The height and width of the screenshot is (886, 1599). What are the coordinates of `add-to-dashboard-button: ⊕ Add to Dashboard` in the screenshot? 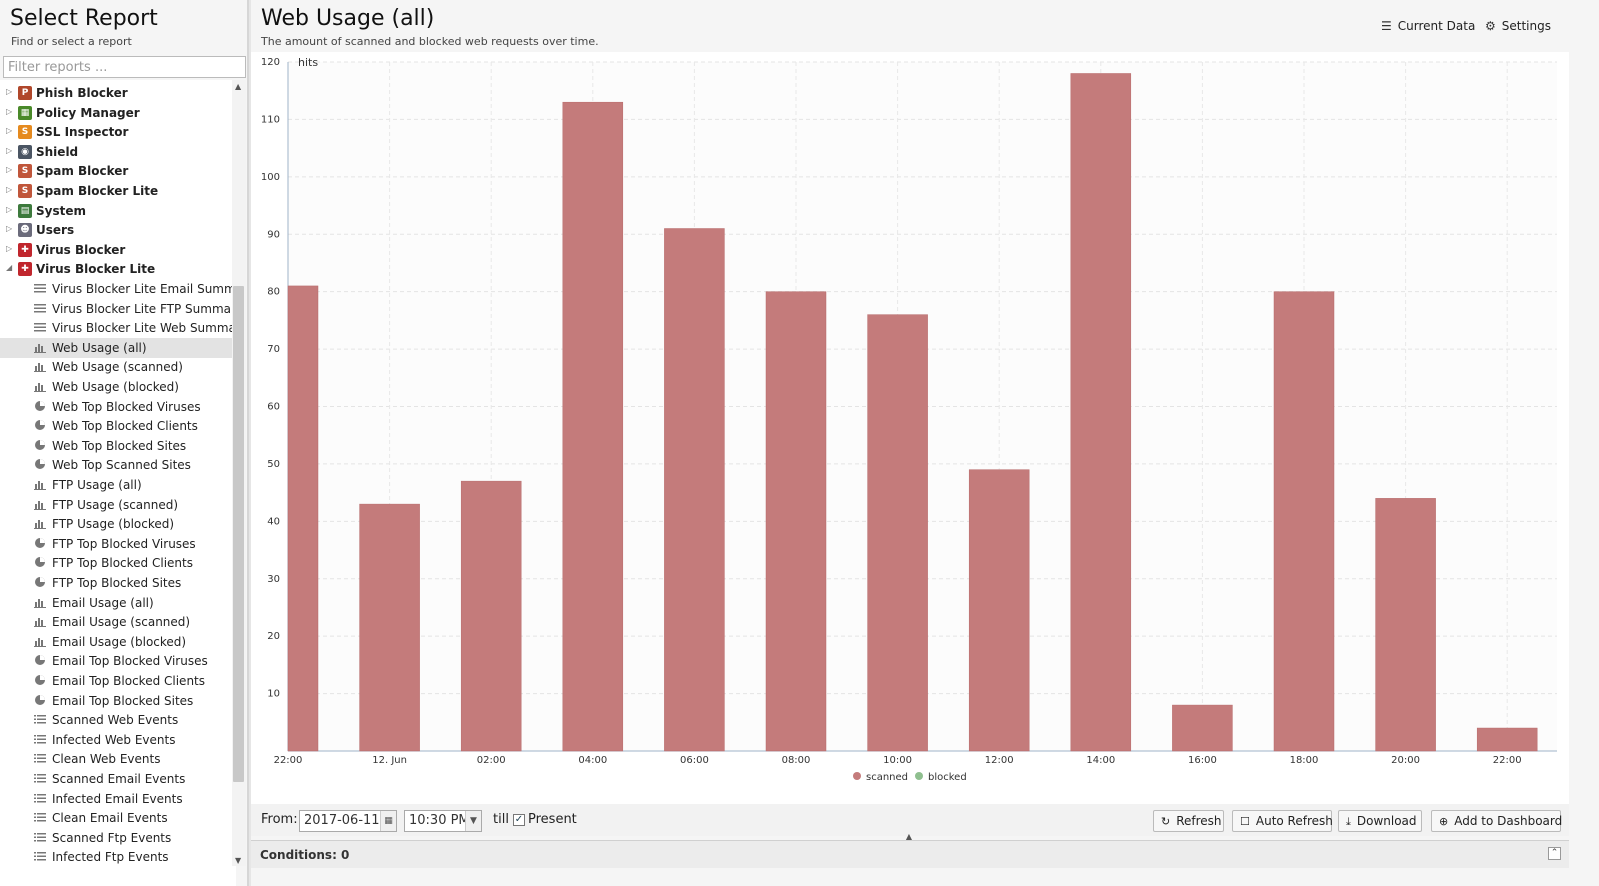 It's located at (1496, 821).